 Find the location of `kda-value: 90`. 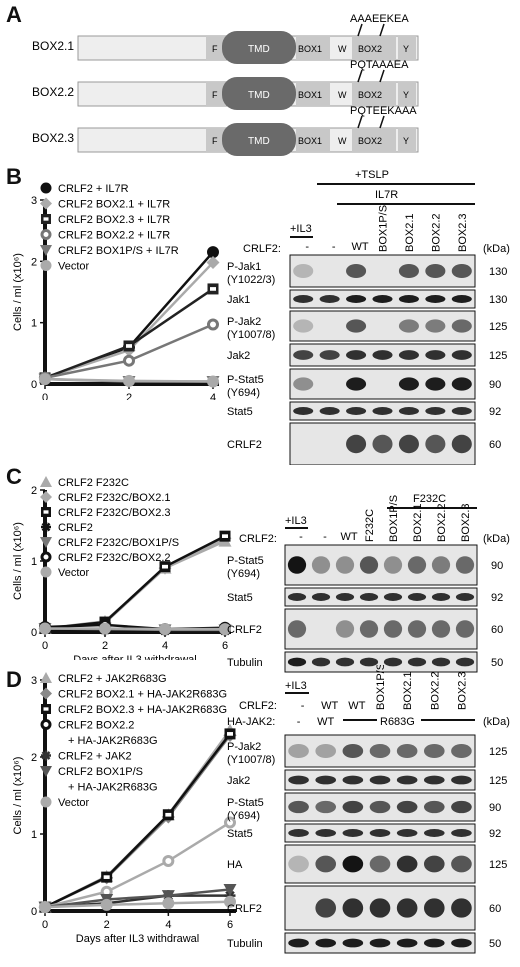

kda-value: 90 is located at coordinates (495, 385).